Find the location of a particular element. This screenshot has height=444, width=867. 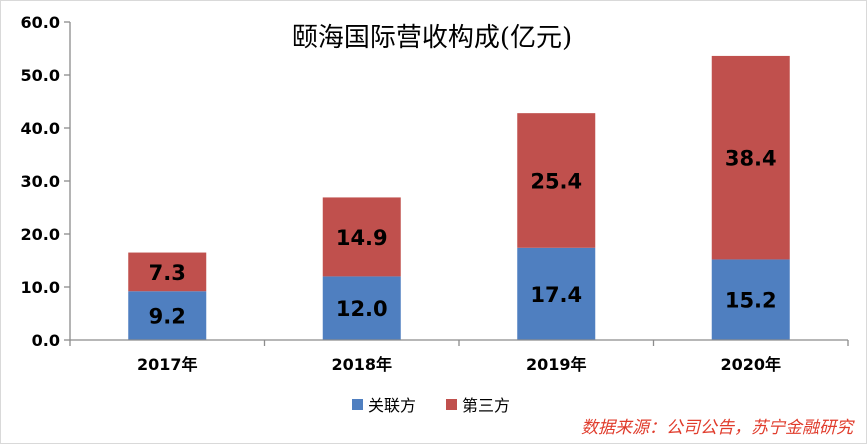

data-label: 7.3 is located at coordinates (167, 273).